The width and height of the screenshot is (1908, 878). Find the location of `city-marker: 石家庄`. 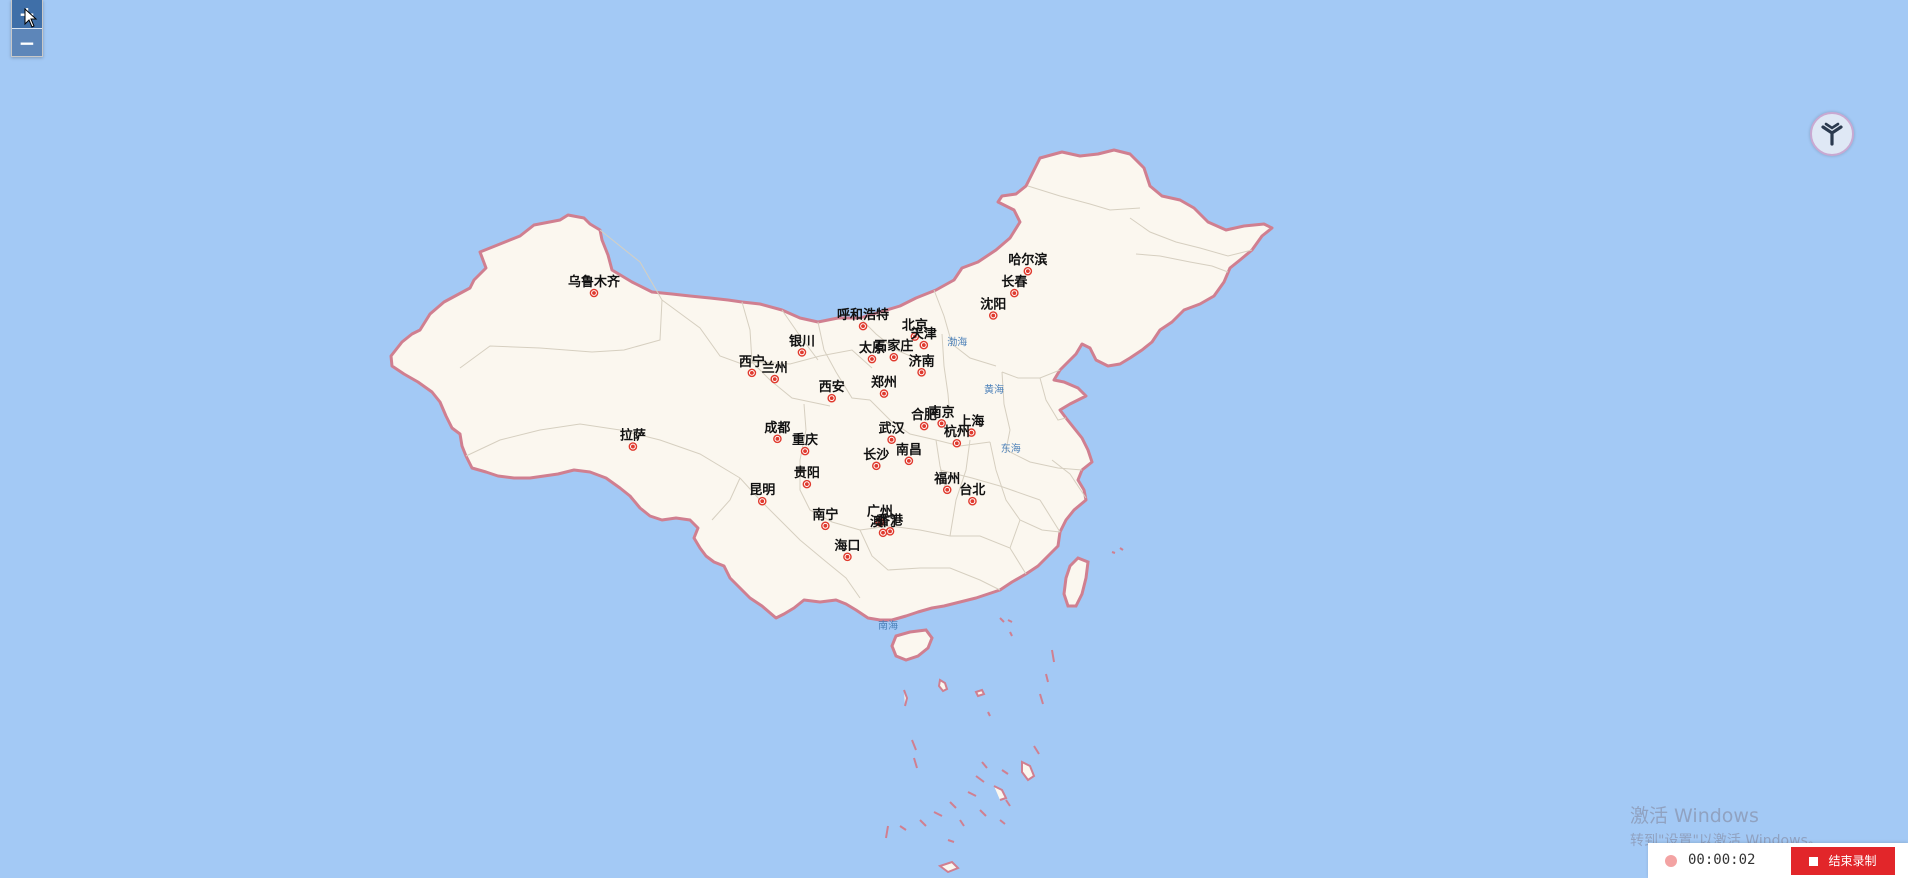

city-marker: 石家庄 is located at coordinates (893, 350).